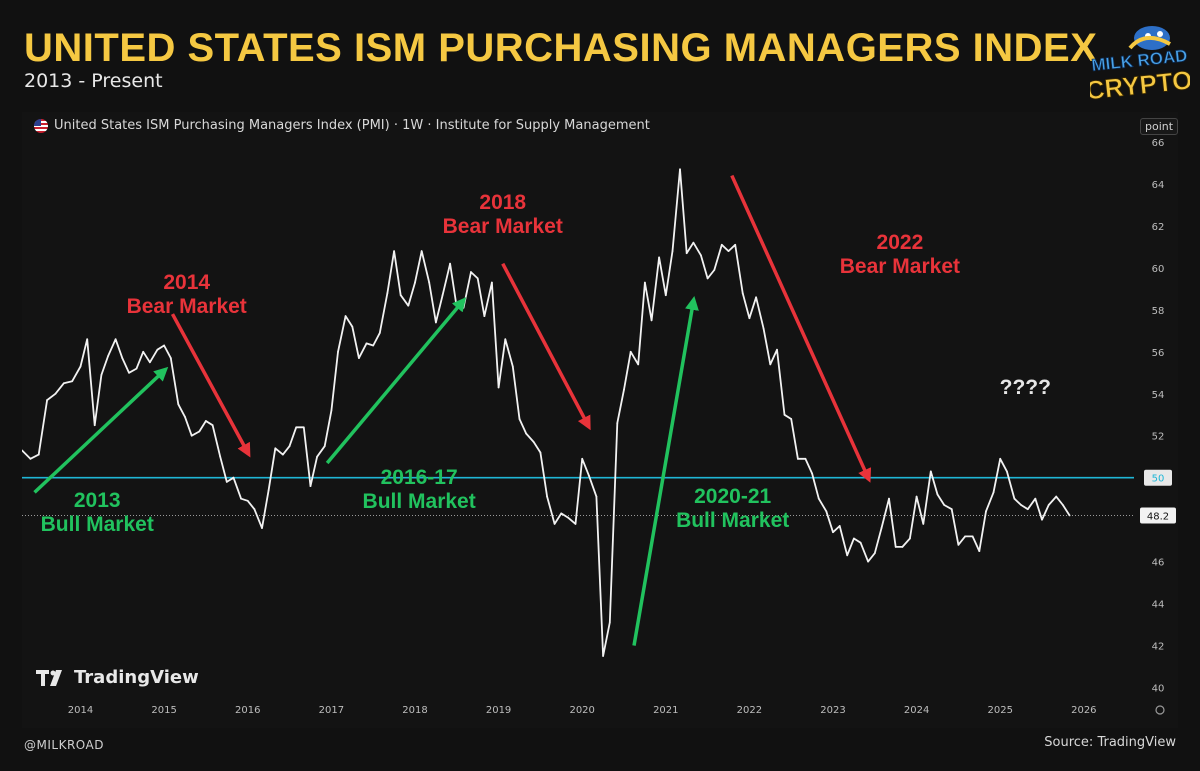 The width and height of the screenshot is (1200, 771). What do you see at coordinates (1140, 66) in the screenshot?
I see `milk-road-crypto-logo: MILK ROAD CRYPTO` at bounding box center [1140, 66].